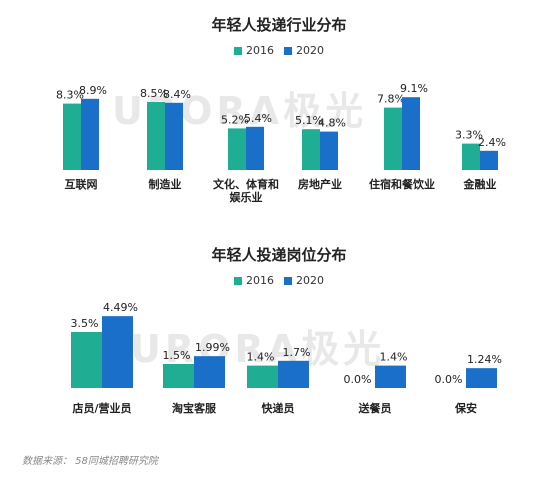  I want to click on data-label-2020-0: 4.49%, so click(120, 307).